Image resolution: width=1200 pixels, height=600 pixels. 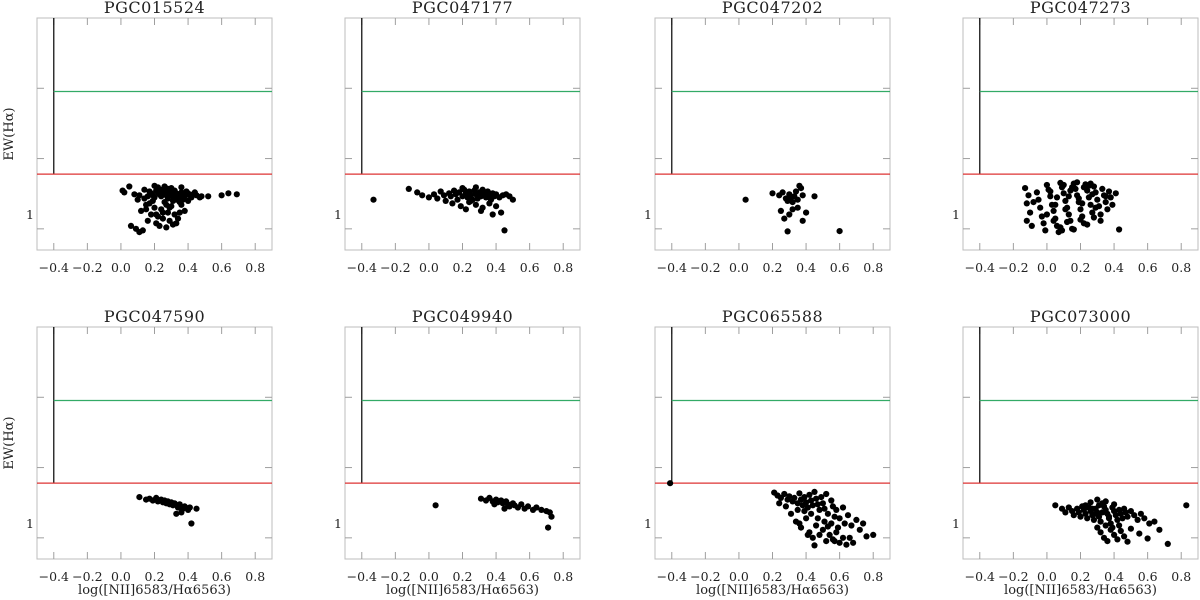 What do you see at coordinates (462, 316) in the screenshot?
I see `panel-title: PGC049940` at bounding box center [462, 316].